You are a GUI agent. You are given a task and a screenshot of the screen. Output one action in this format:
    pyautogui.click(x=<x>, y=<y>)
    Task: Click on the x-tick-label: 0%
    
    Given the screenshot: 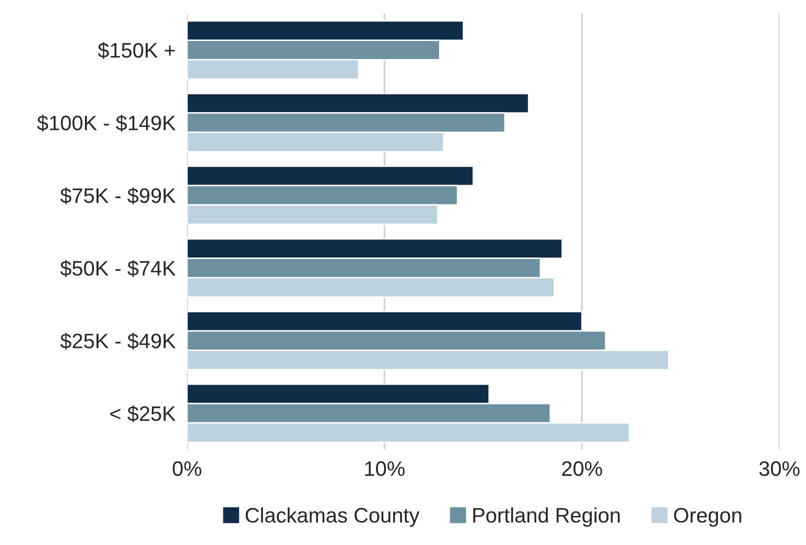 What is the action you would take?
    pyautogui.click(x=187, y=468)
    